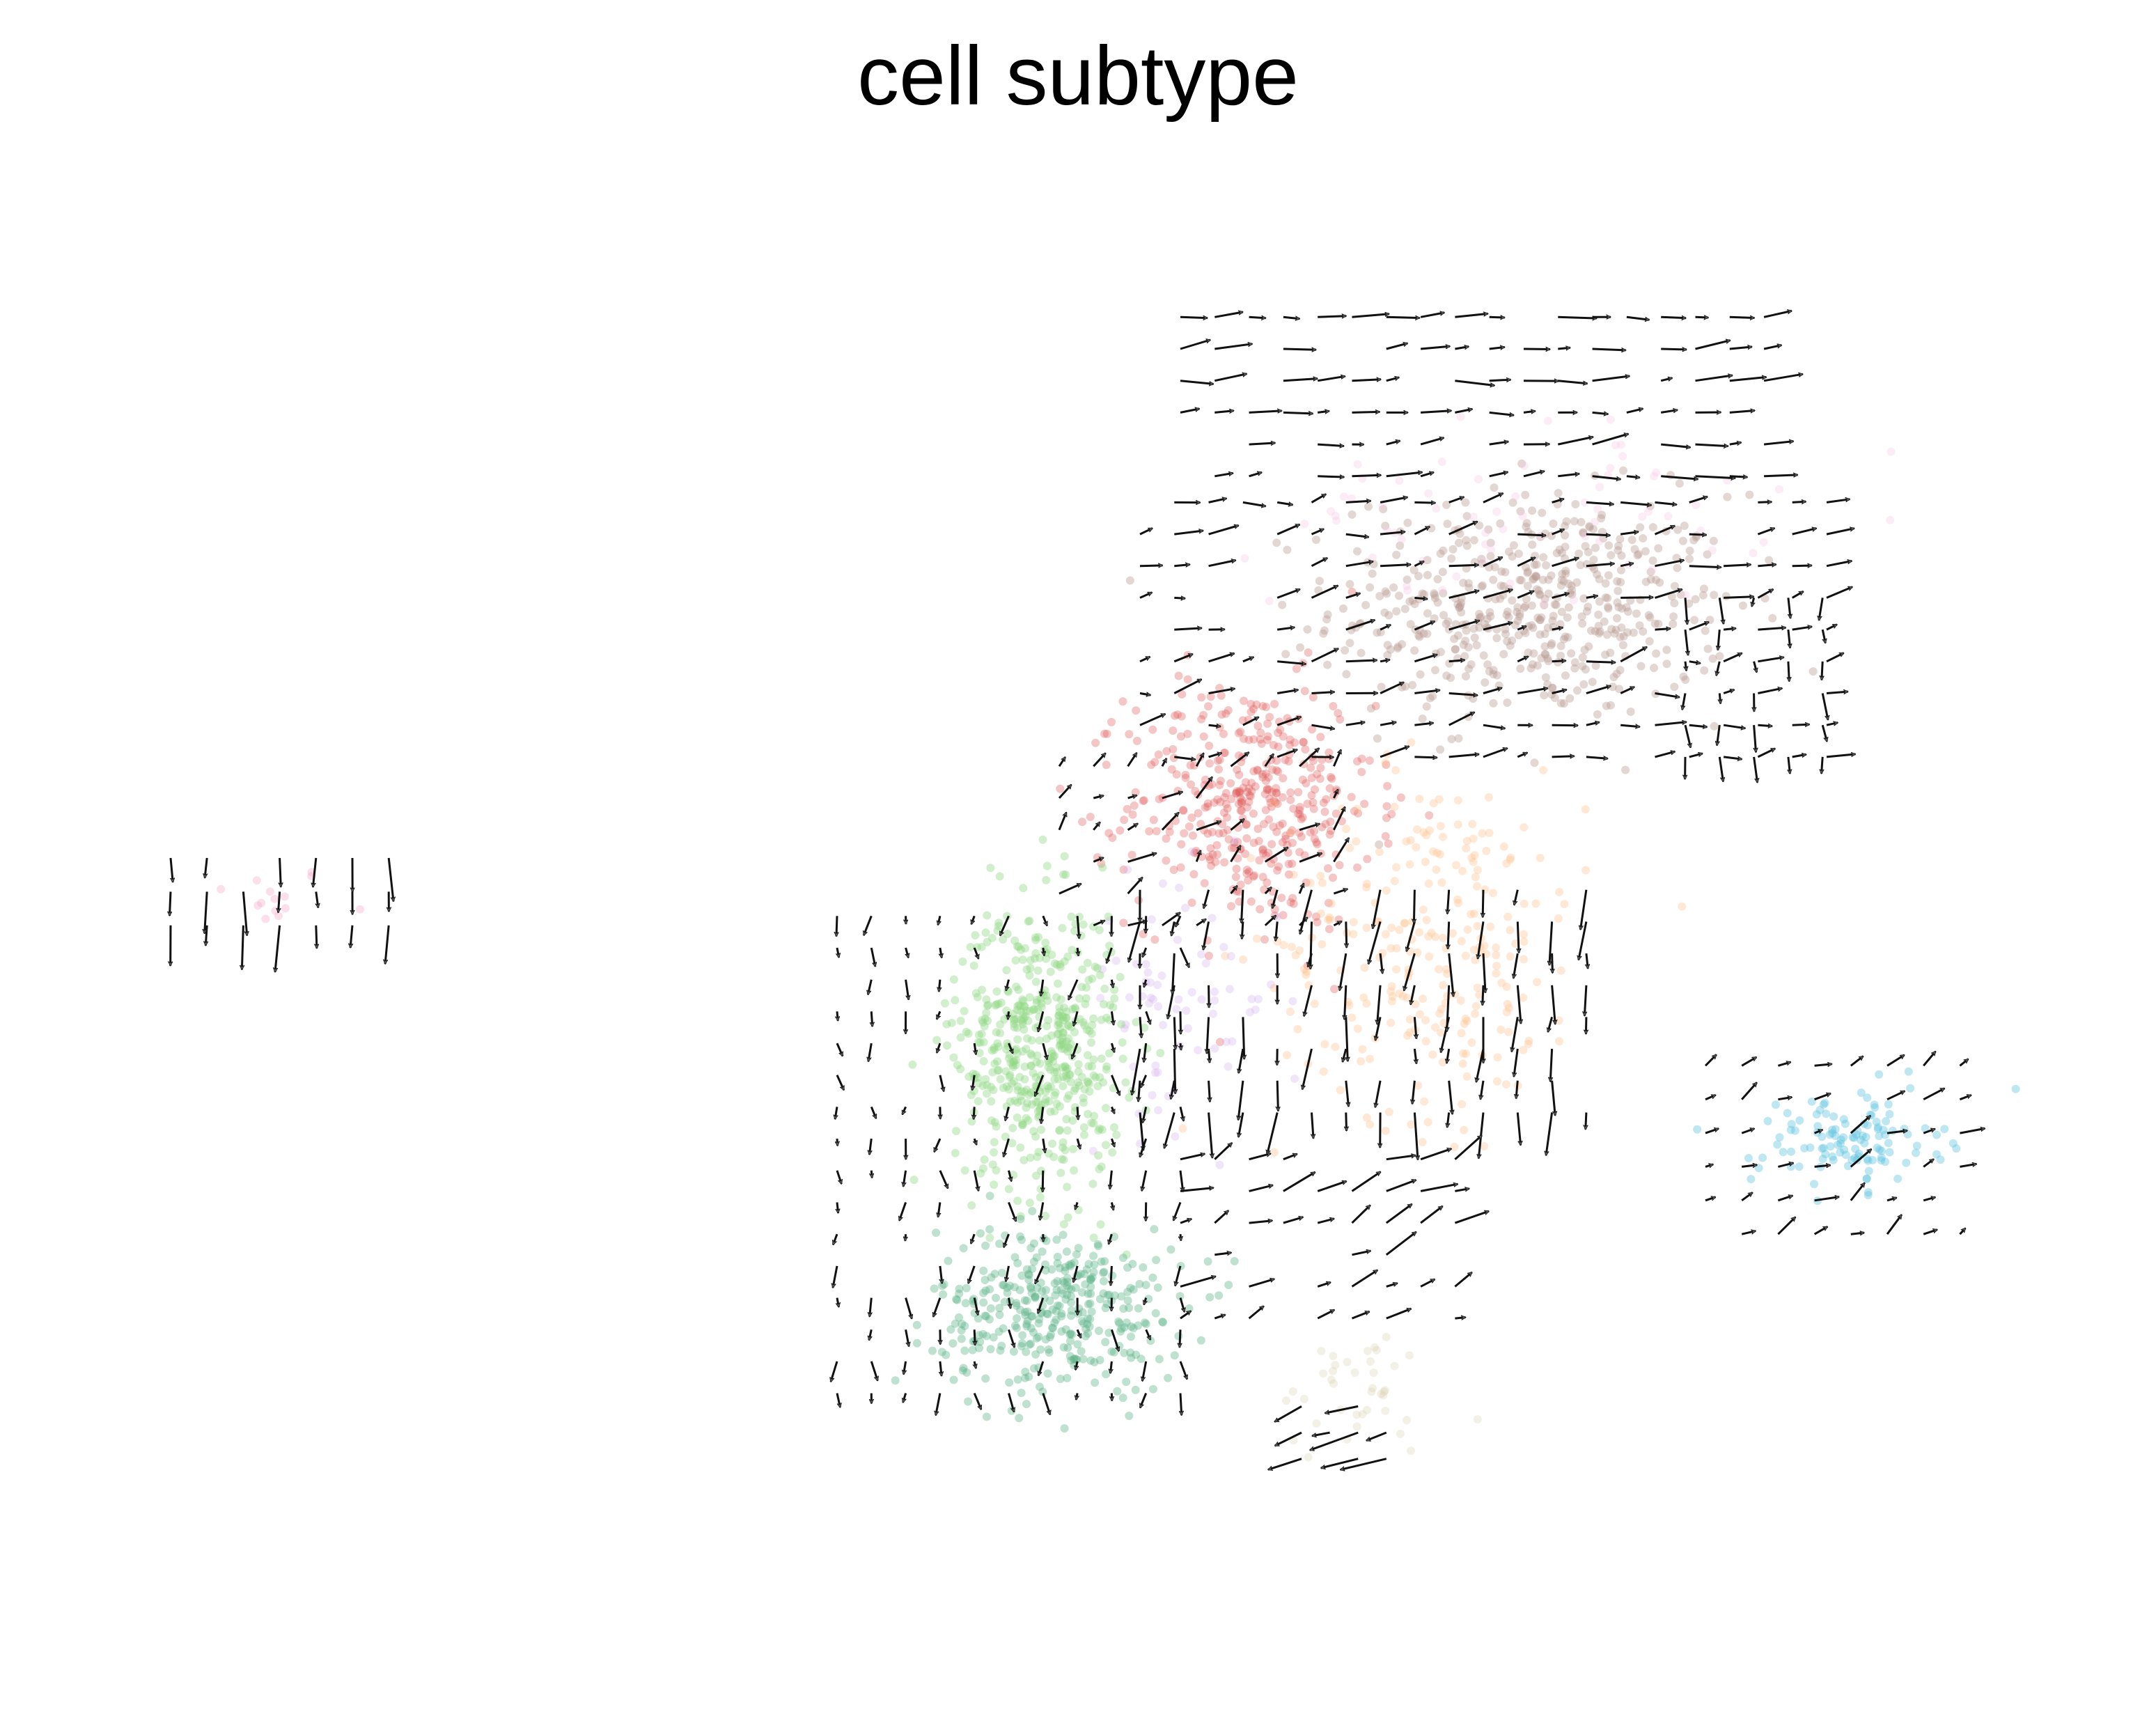  What do you see at coordinates (278, 916) in the screenshot?
I see `cell-point-pink` at bounding box center [278, 916].